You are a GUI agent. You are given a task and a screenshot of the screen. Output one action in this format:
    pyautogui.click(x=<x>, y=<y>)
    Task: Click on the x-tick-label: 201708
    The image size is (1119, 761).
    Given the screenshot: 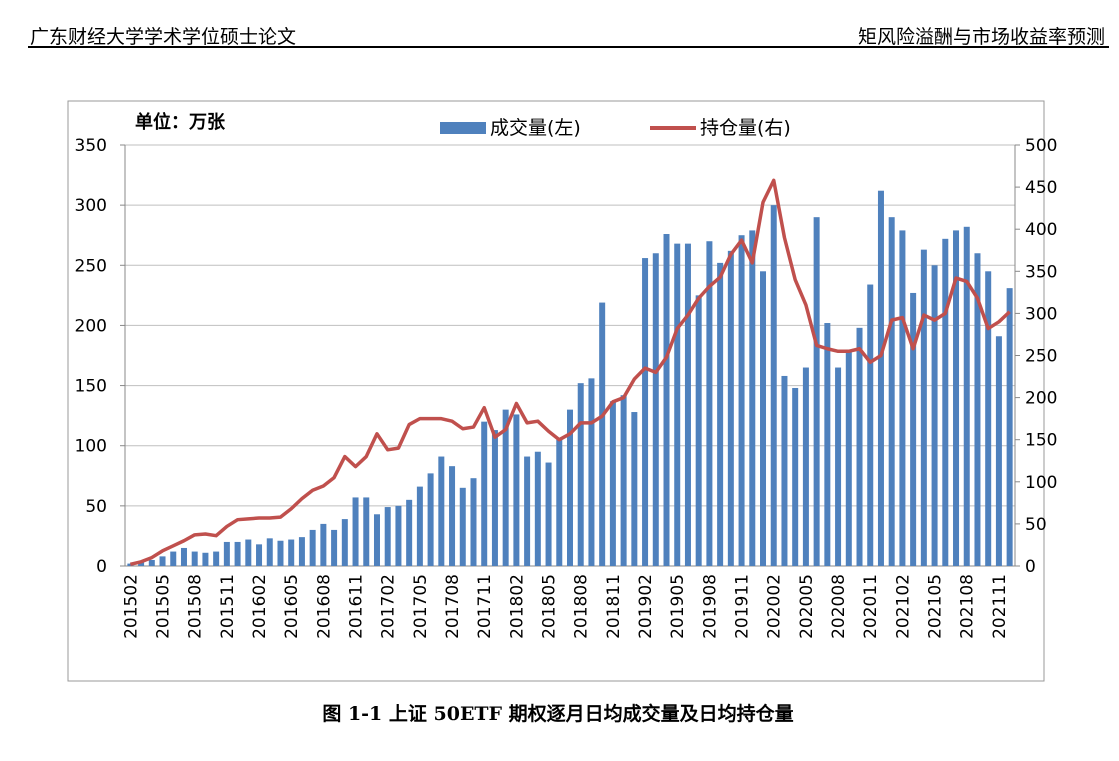 What is the action you would take?
    pyautogui.click(x=453, y=606)
    